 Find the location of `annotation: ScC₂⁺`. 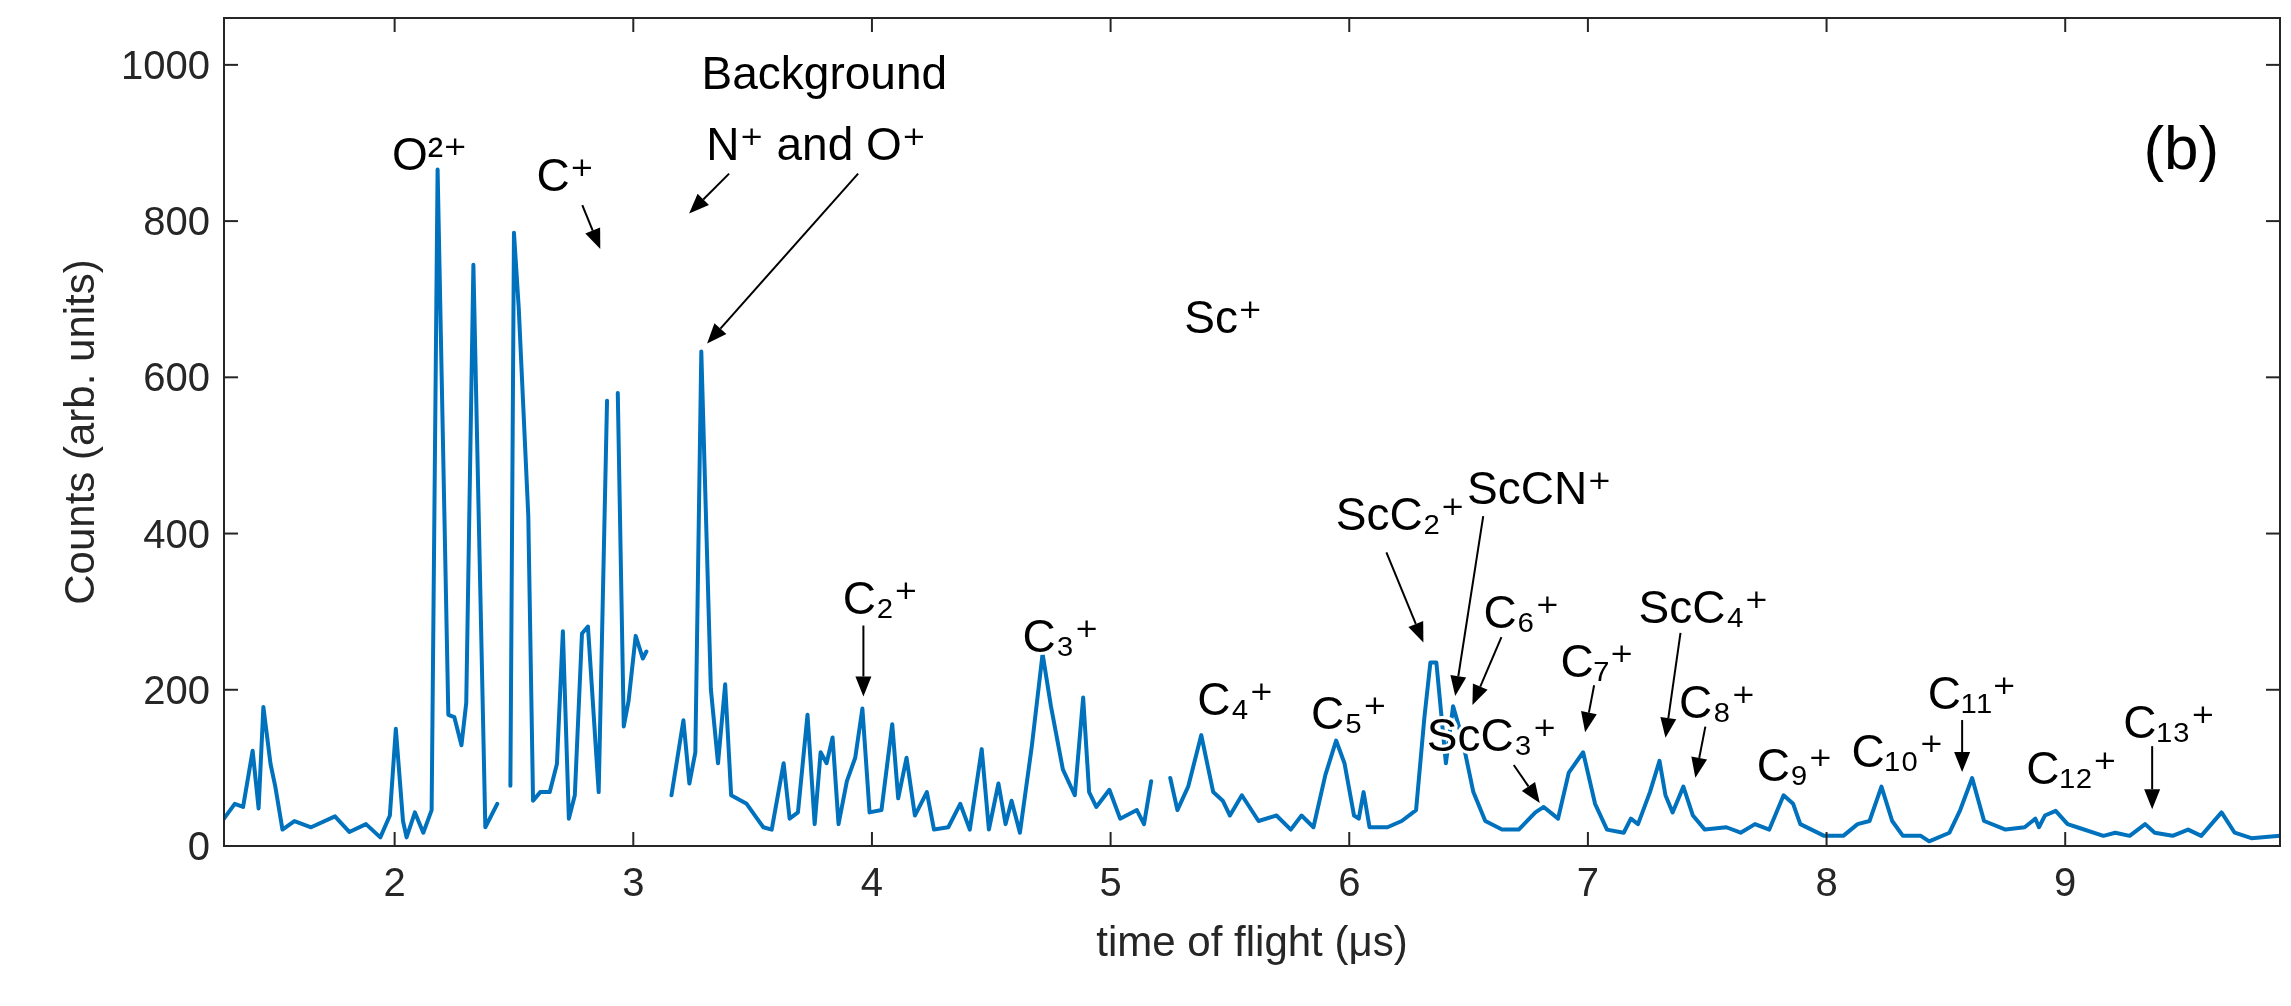

annotation: ScC₂⁺ is located at coordinates (1400, 514).